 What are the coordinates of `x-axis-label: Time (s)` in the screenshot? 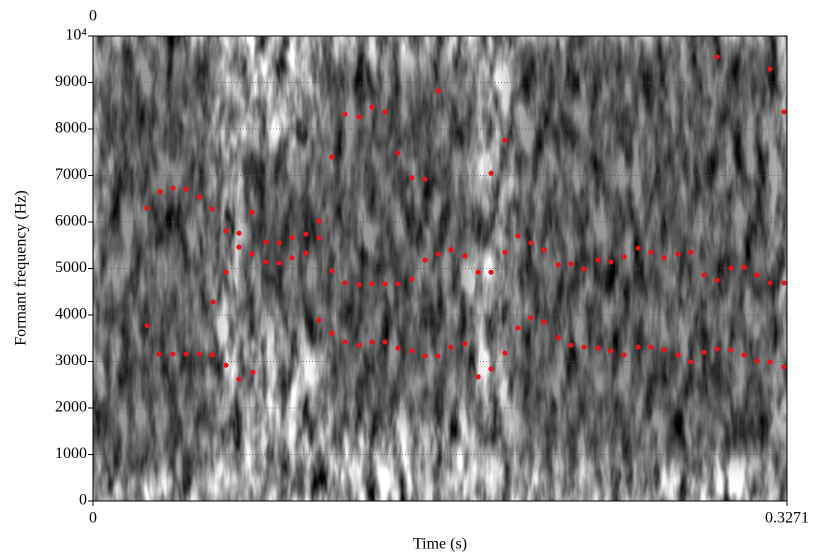 It's located at (440, 544).